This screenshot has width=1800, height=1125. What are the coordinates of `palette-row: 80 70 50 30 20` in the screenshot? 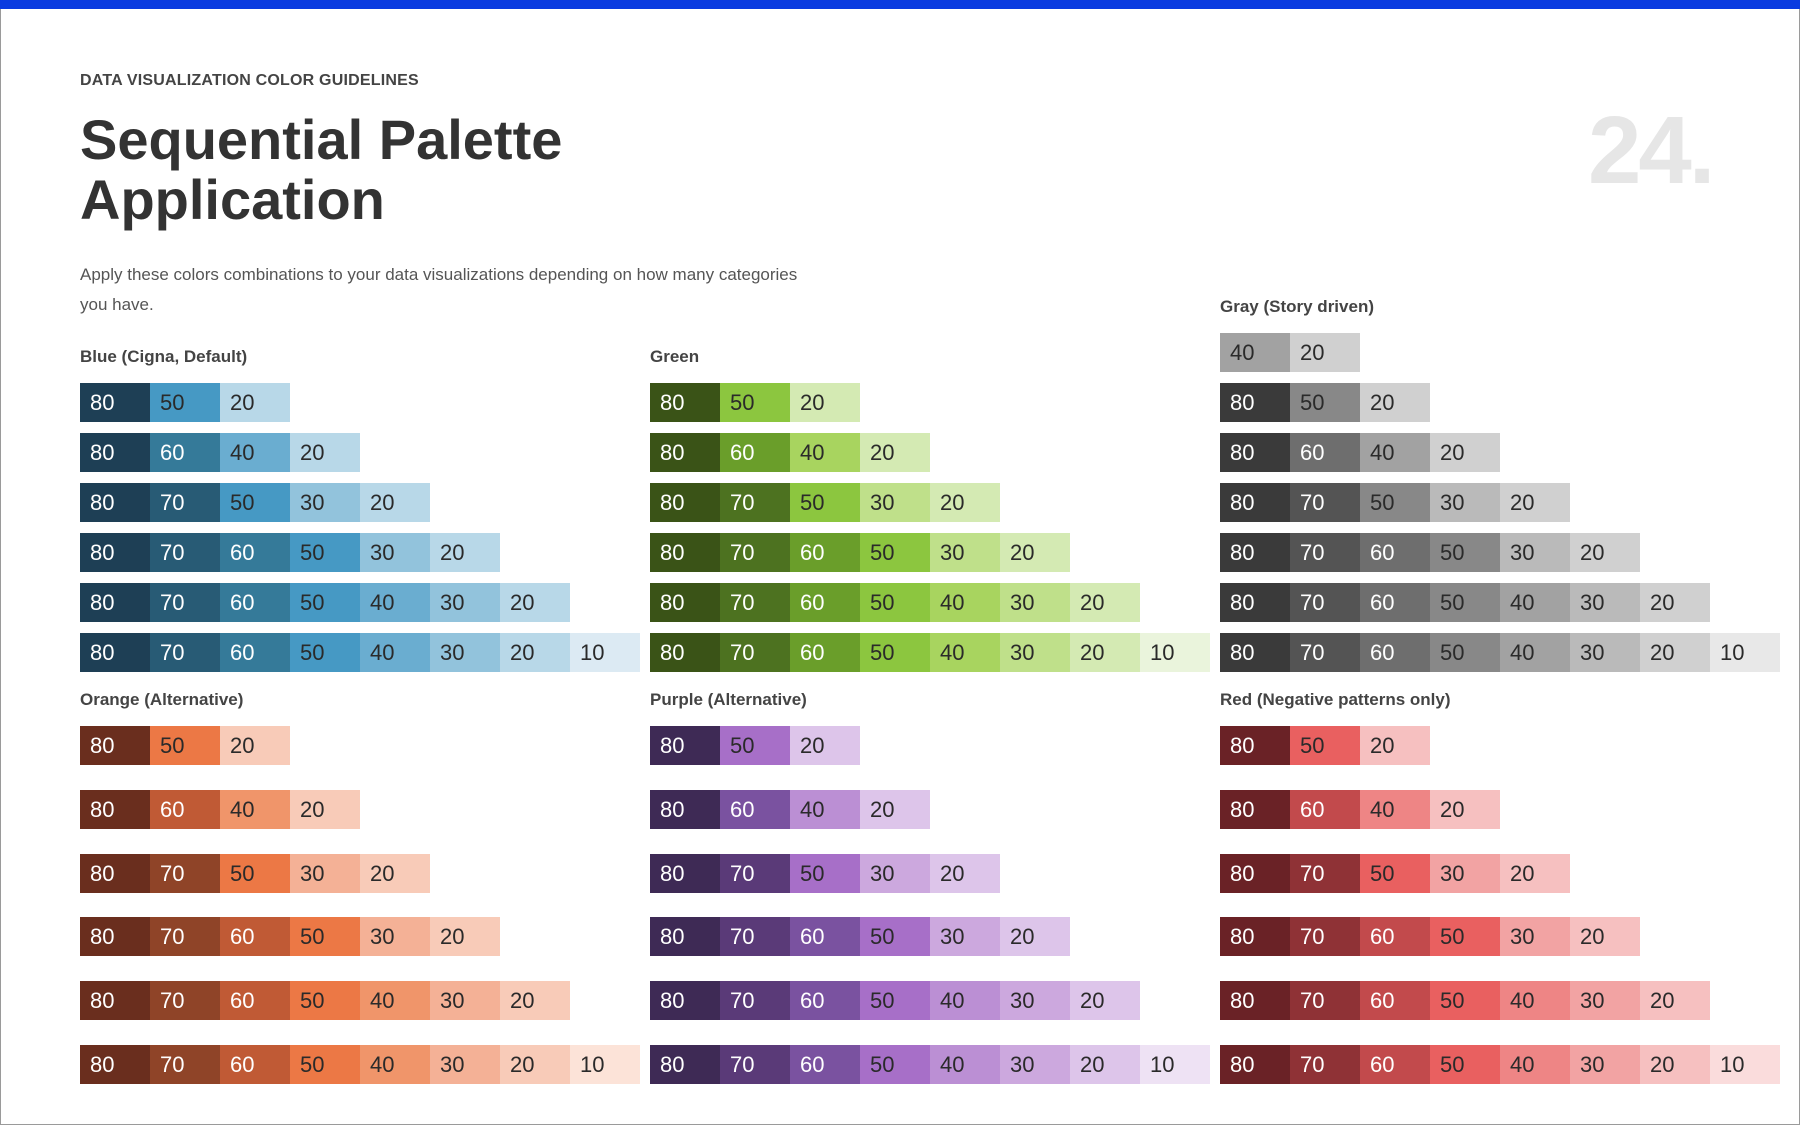 It's located at (1395, 873).